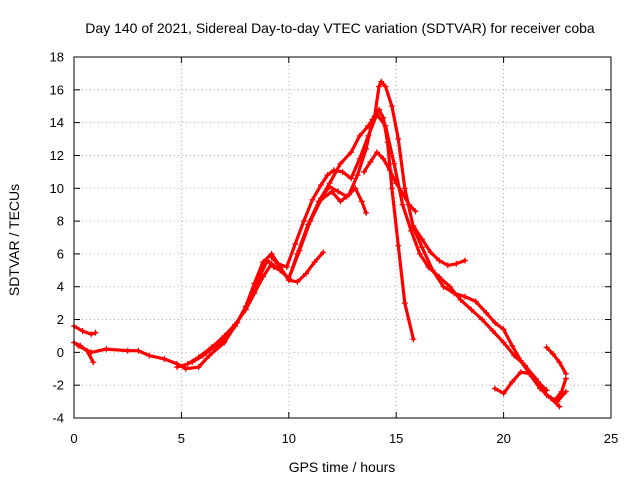 The height and width of the screenshot is (480, 640). Describe the element at coordinates (58, 418) in the screenshot. I see `y-tick-label: -4` at that location.